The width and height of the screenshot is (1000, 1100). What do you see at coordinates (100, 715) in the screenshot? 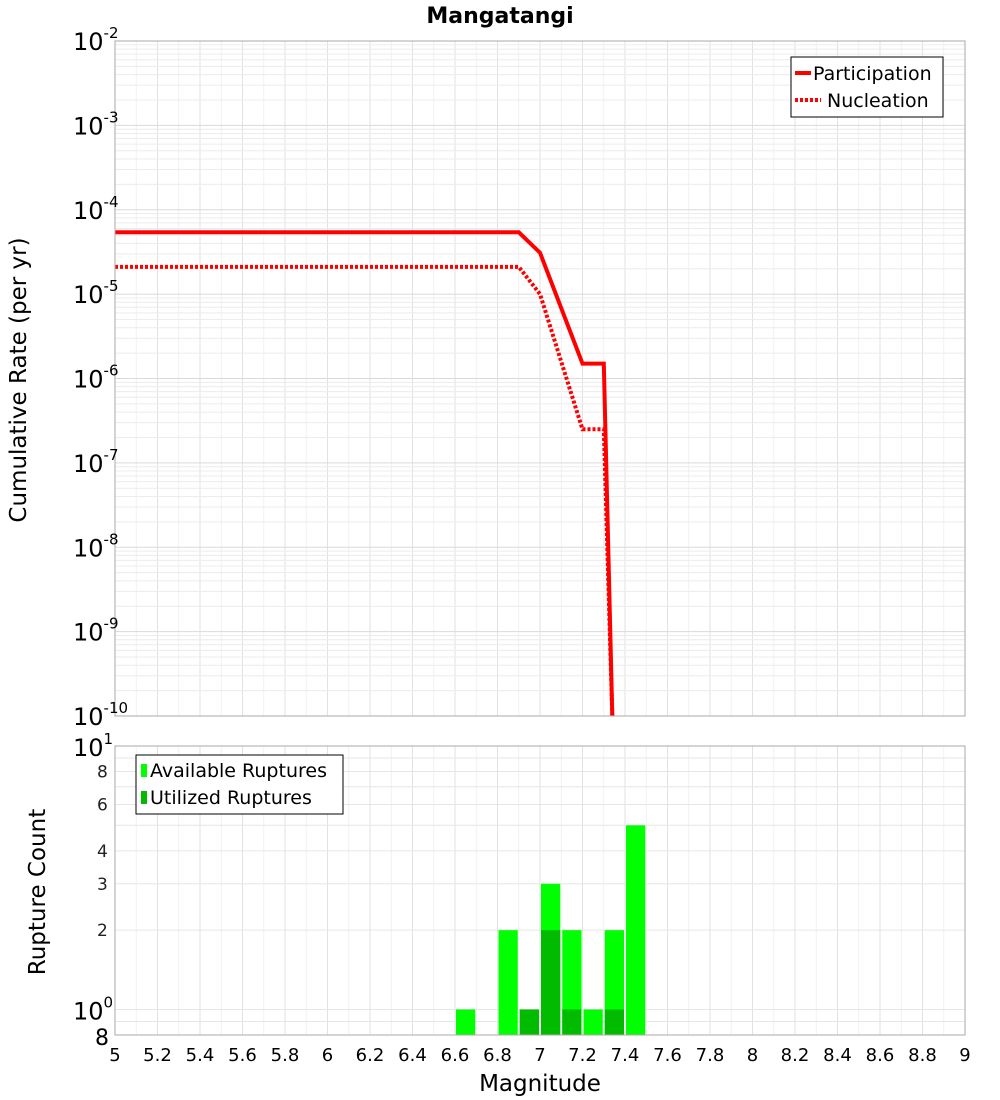
I see `rate-y-tick-label: 10⁻¹⁰` at bounding box center [100, 715].